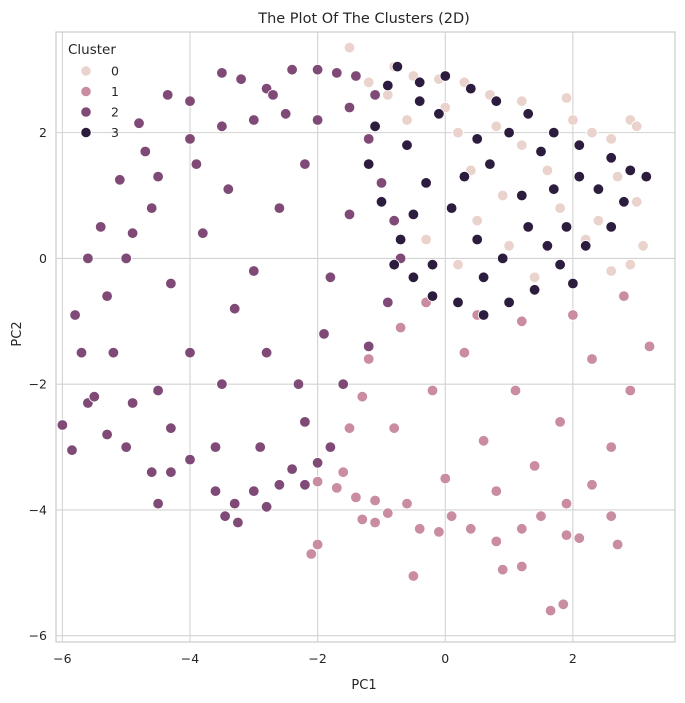 This screenshot has height=703, width=685. Describe the element at coordinates (38, 635) in the screenshot. I see `y-tick-label: −6` at that location.